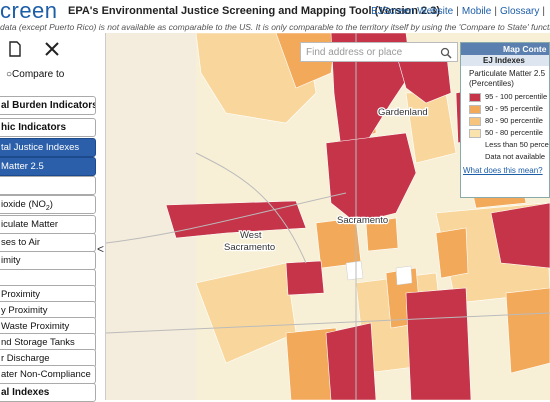 The image size is (550, 402). I want to click on layer-button: iculate Matter, so click(48, 224).